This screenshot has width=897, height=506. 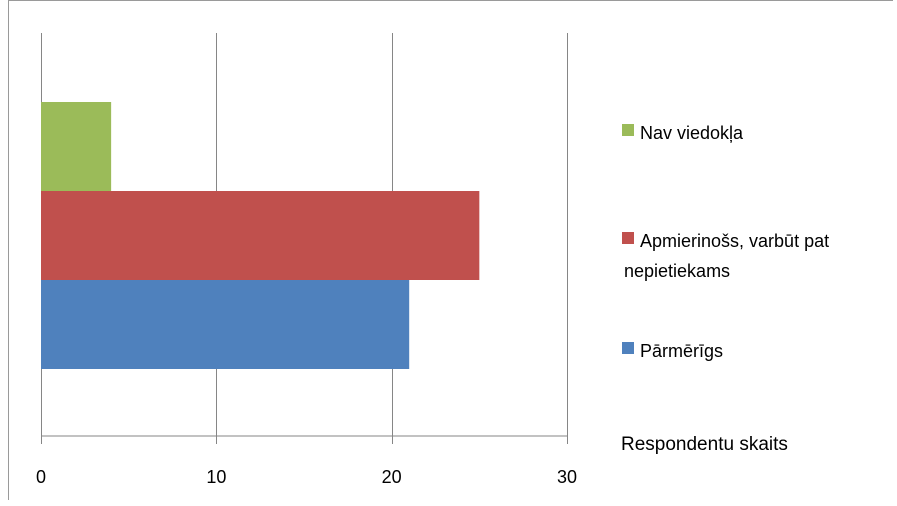 What do you see at coordinates (392, 477) in the screenshot?
I see `x-tick-label: 20` at bounding box center [392, 477].